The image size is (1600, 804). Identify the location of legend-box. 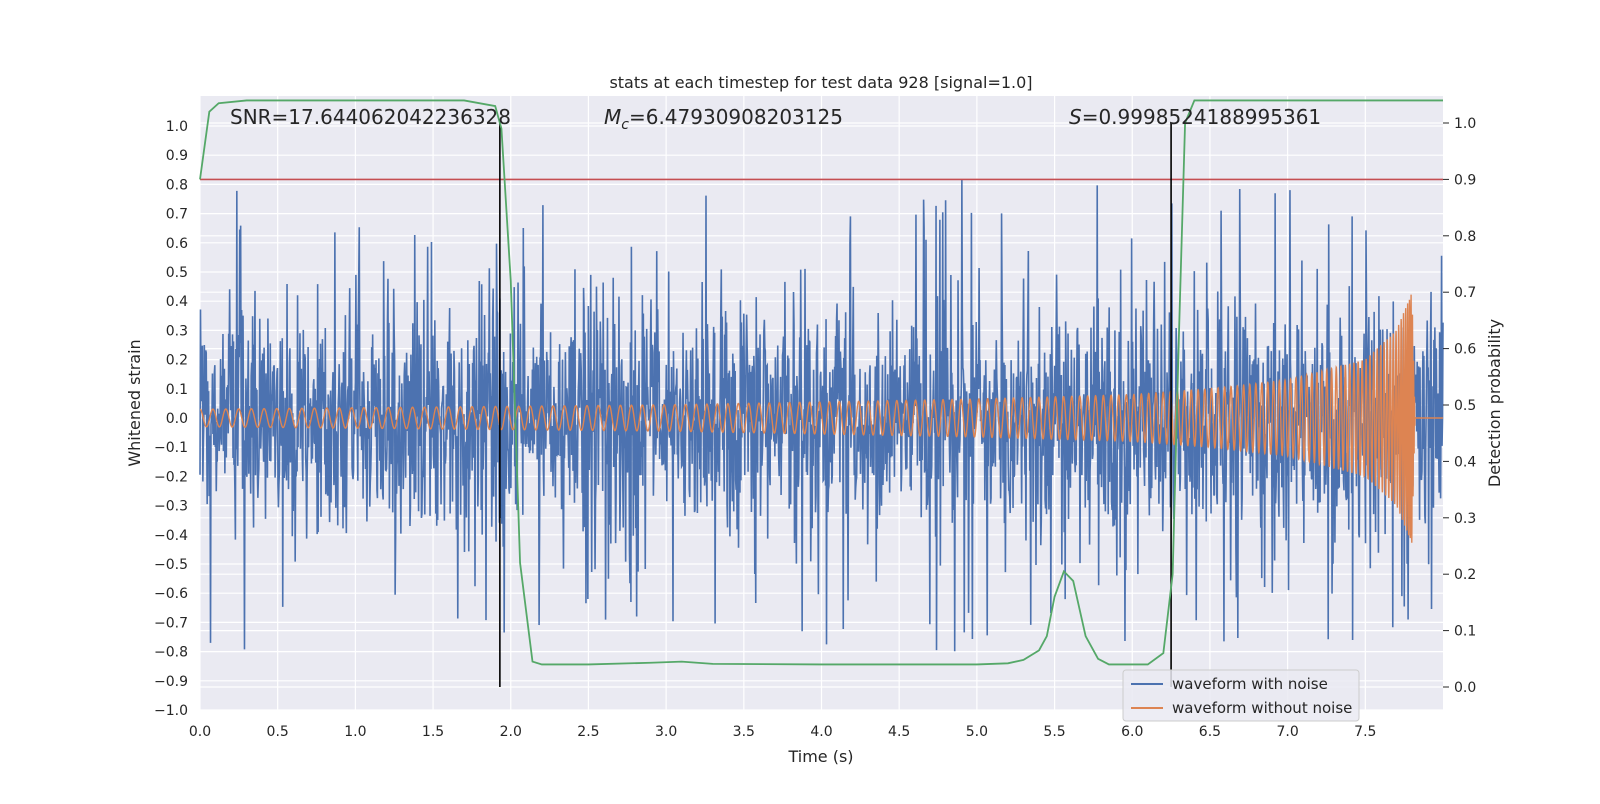
(1241, 695).